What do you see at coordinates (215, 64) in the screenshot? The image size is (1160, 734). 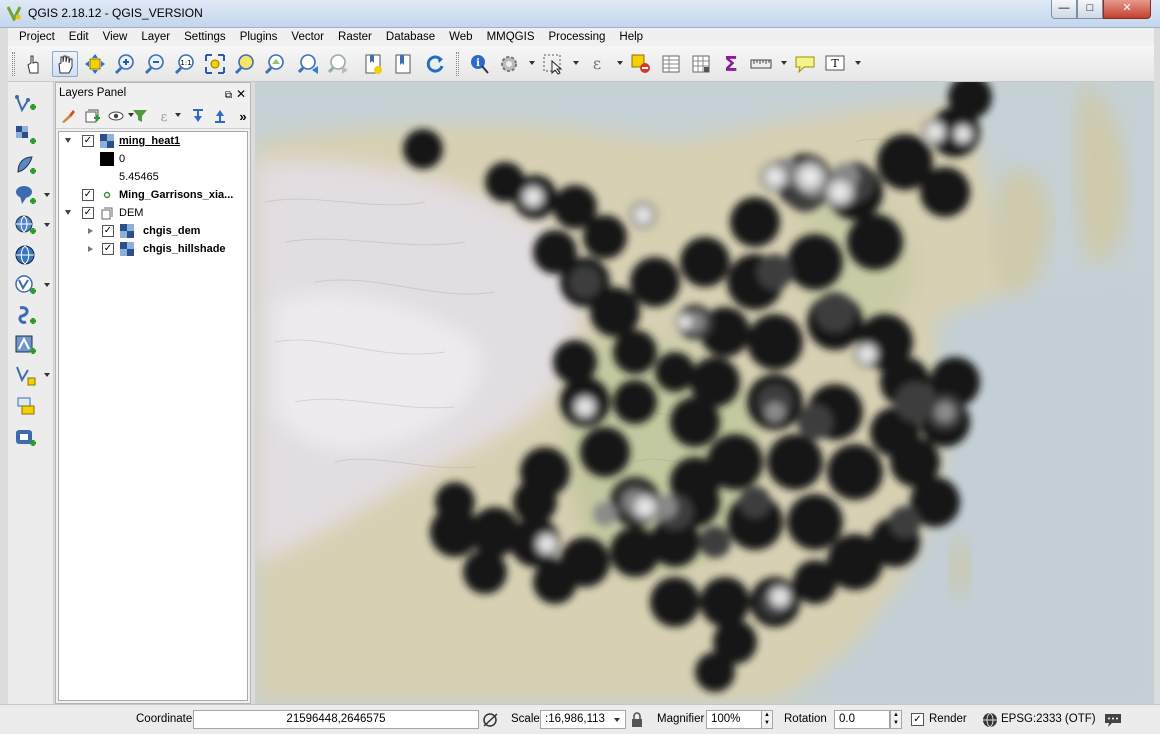 I see `zoom-full-icon` at bounding box center [215, 64].